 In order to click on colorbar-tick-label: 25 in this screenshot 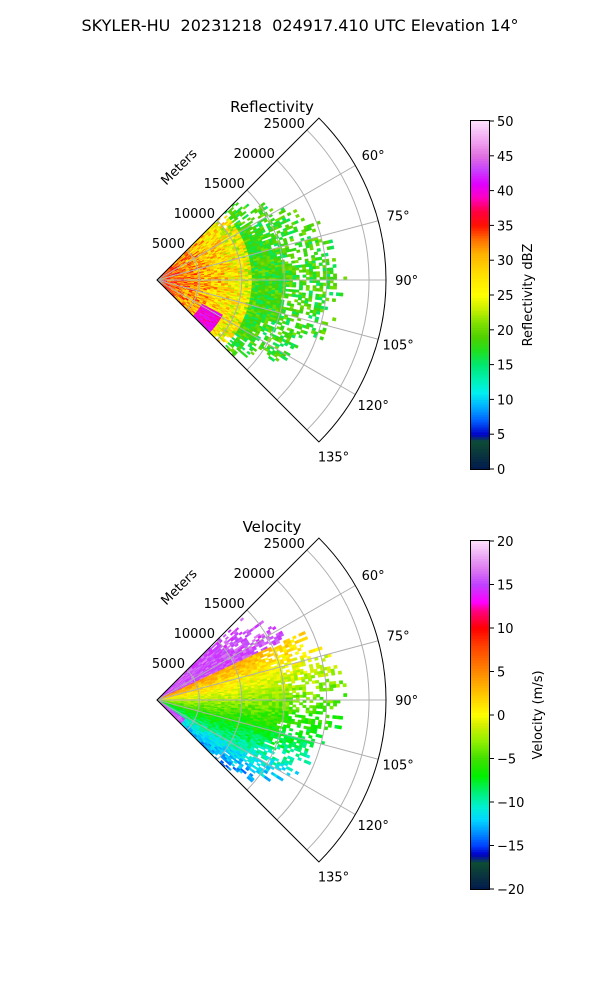, I will do `click(505, 296)`.